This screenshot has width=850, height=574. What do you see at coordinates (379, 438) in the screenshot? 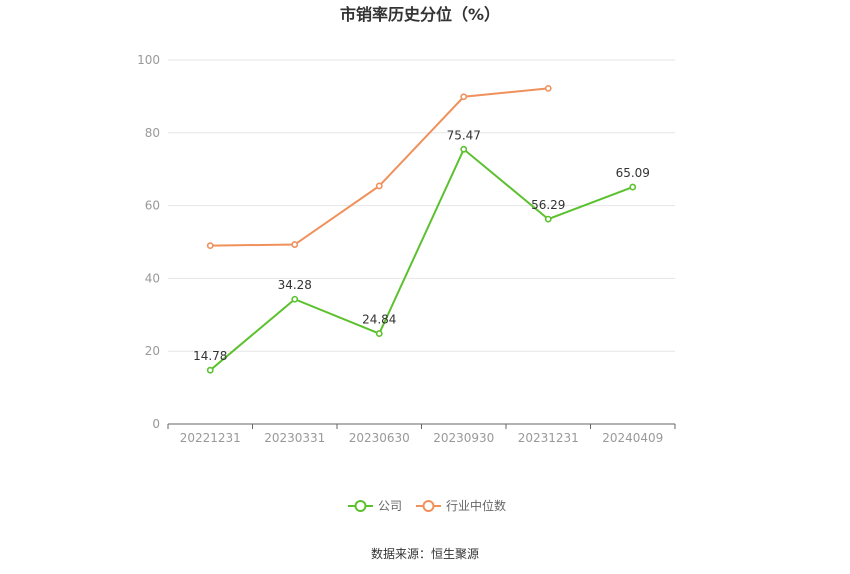
I see `x-tick-label: 20230630` at bounding box center [379, 438].